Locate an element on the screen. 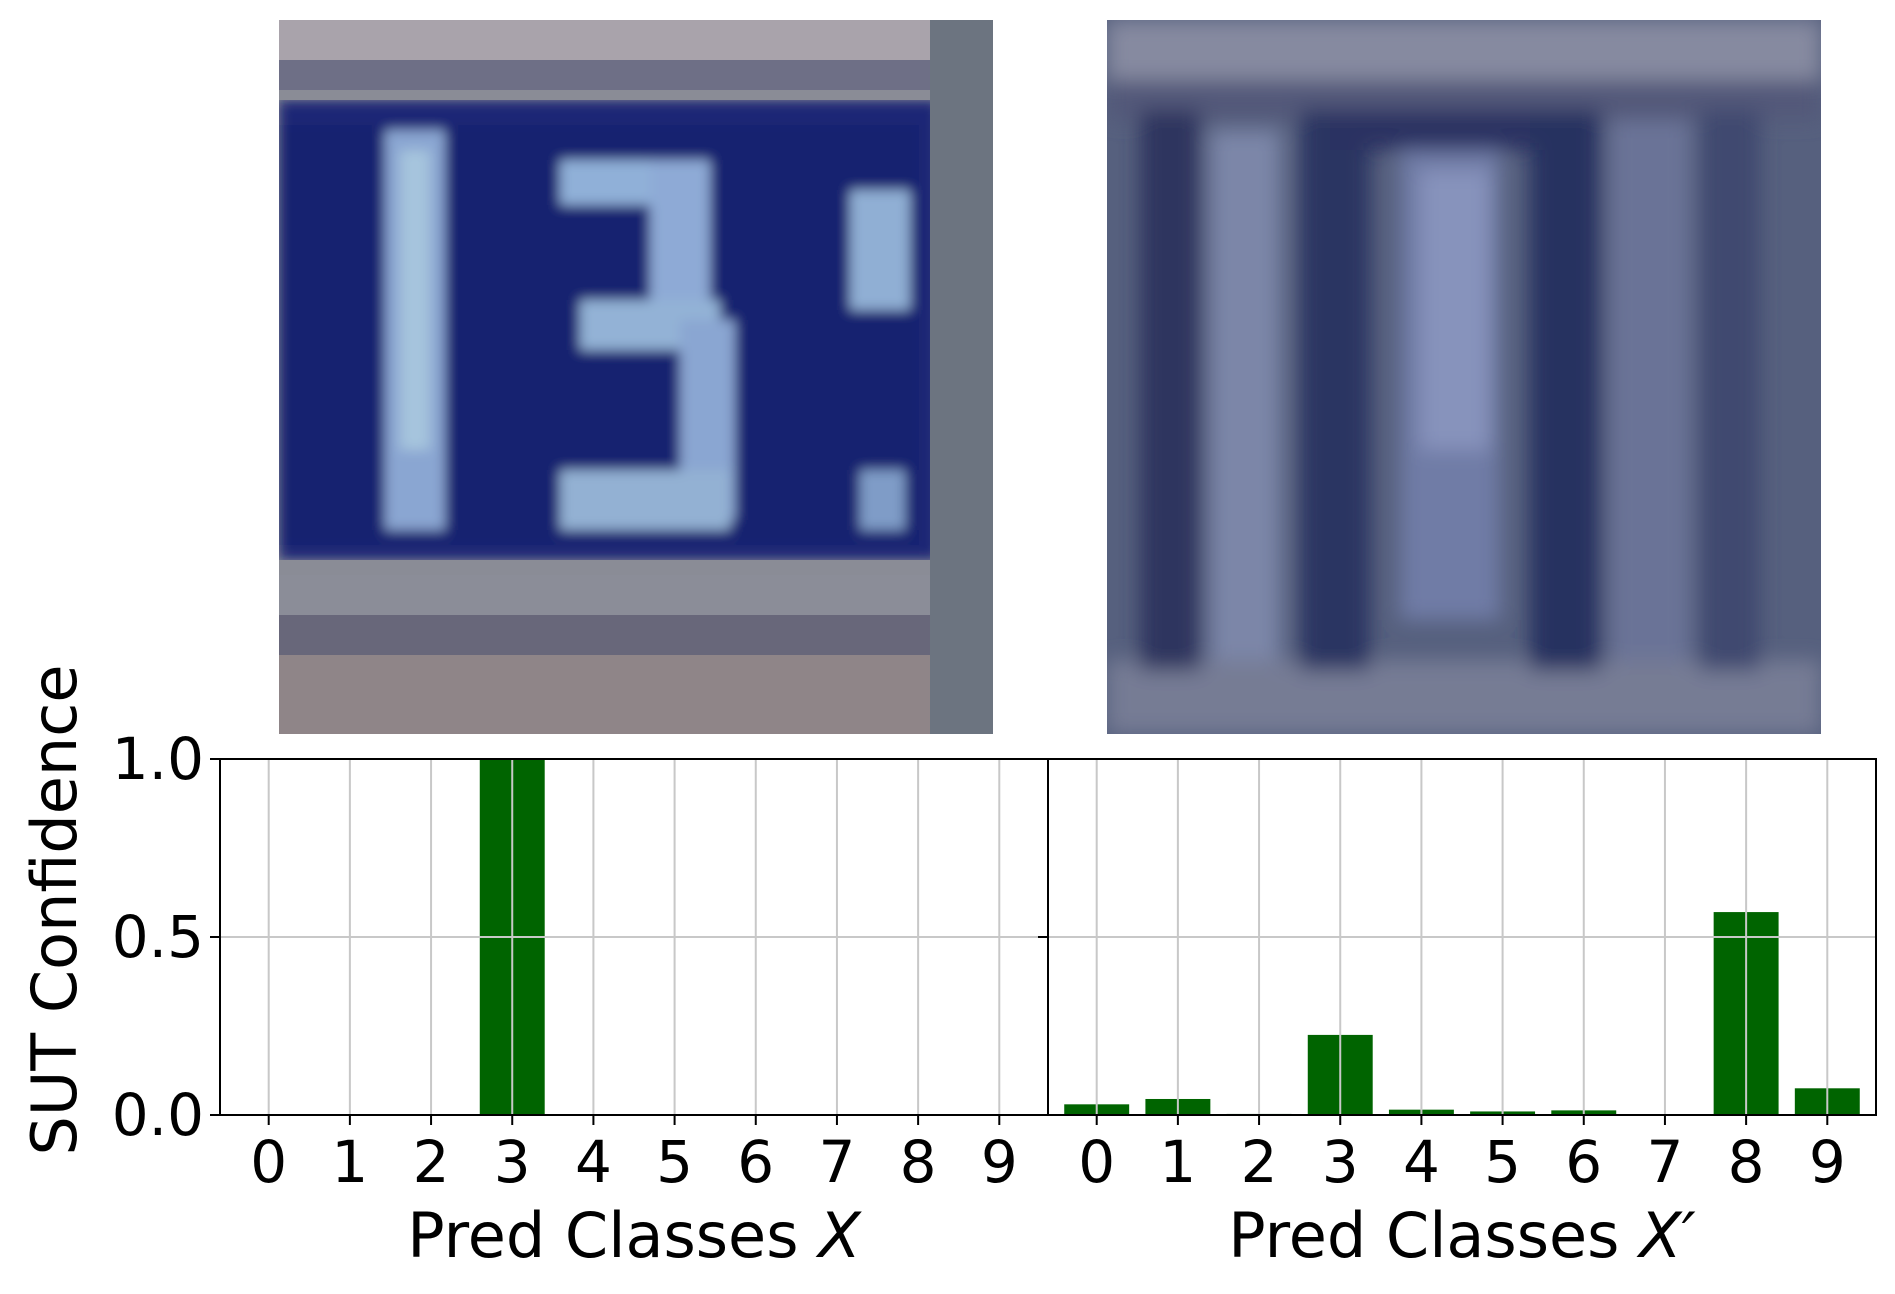  y-ticks-left: 0.0 0.5 1.0 is located at coordinates (166, 937).